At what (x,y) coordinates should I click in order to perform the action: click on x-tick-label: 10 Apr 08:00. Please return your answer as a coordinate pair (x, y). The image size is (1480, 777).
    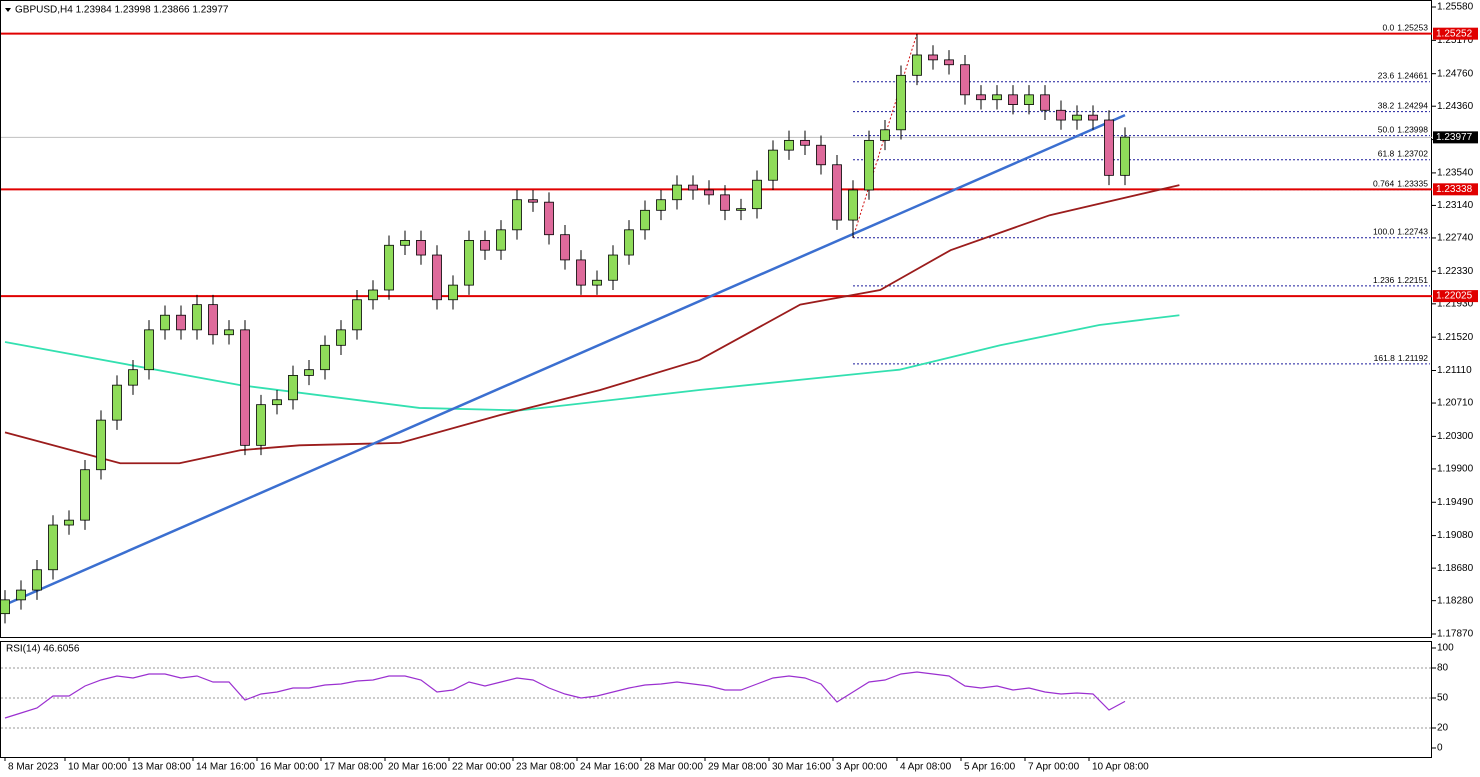
    Looking at the image, I should click on (1120, 767).